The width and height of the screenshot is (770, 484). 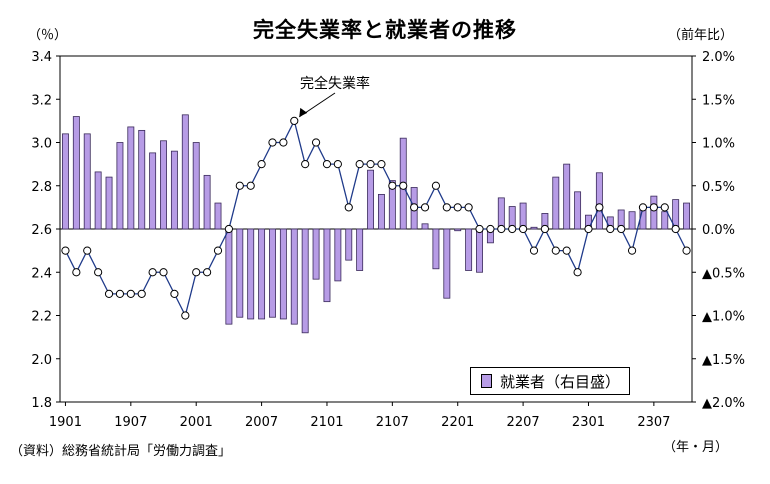 I want to click on right-axis-tick-label: 2.0%, so click(x=718, y=57).